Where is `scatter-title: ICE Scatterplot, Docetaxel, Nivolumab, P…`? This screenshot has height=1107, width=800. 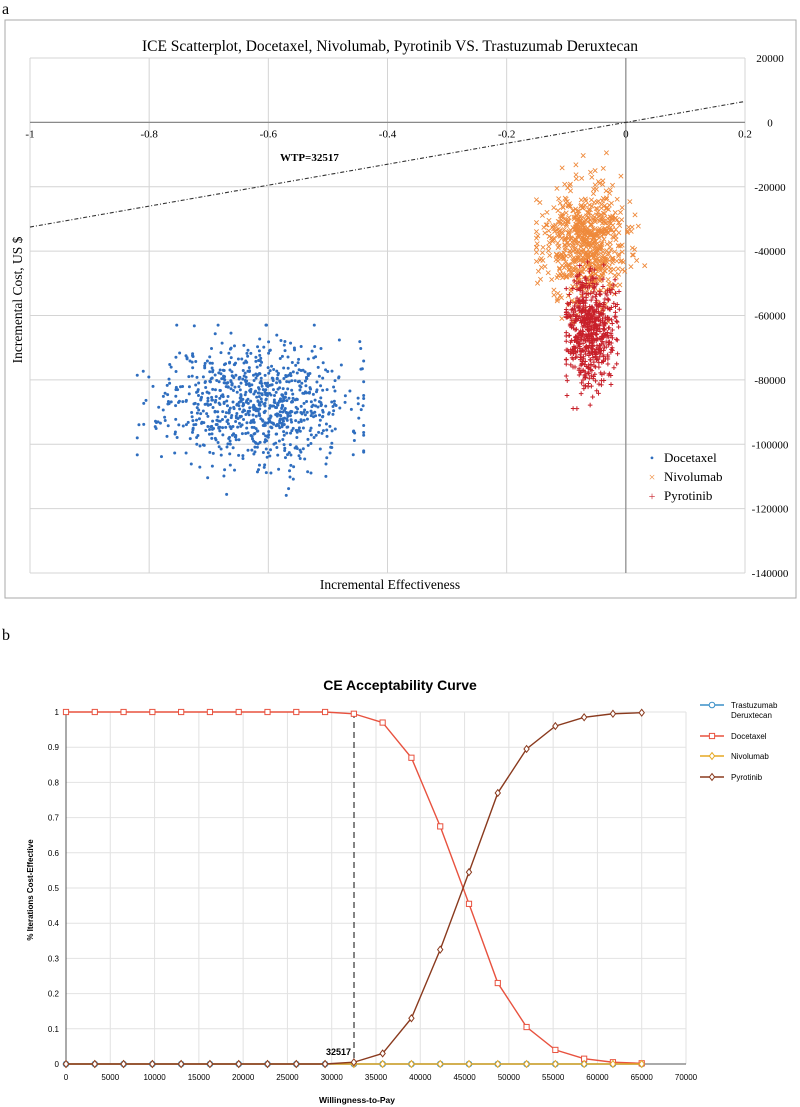
scatter-title: ICE Scatterplot, Docetaxel, Nivolumab, P… is located at coordinates (390, 46).